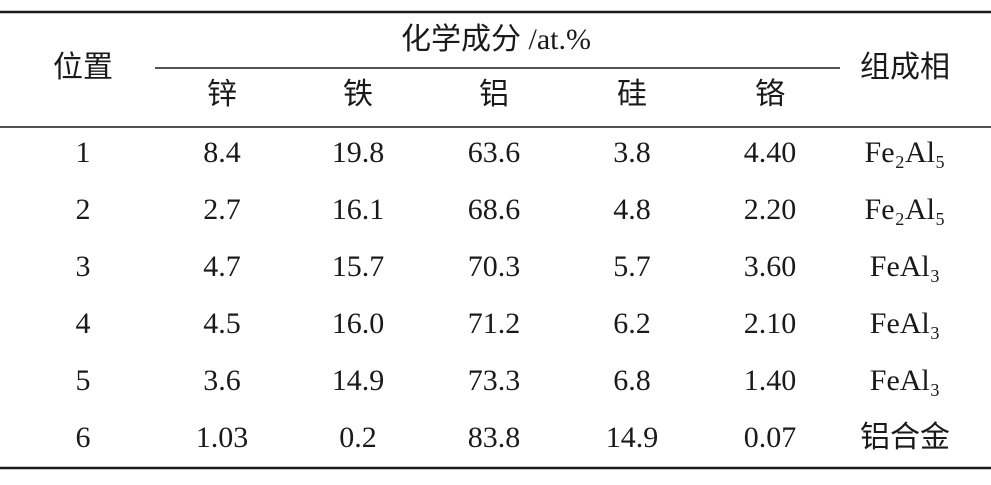  What do you see at coordinates (905, 437) in the screenshot?
I see `cell: 铝合金` at bounding box center [905, 437].